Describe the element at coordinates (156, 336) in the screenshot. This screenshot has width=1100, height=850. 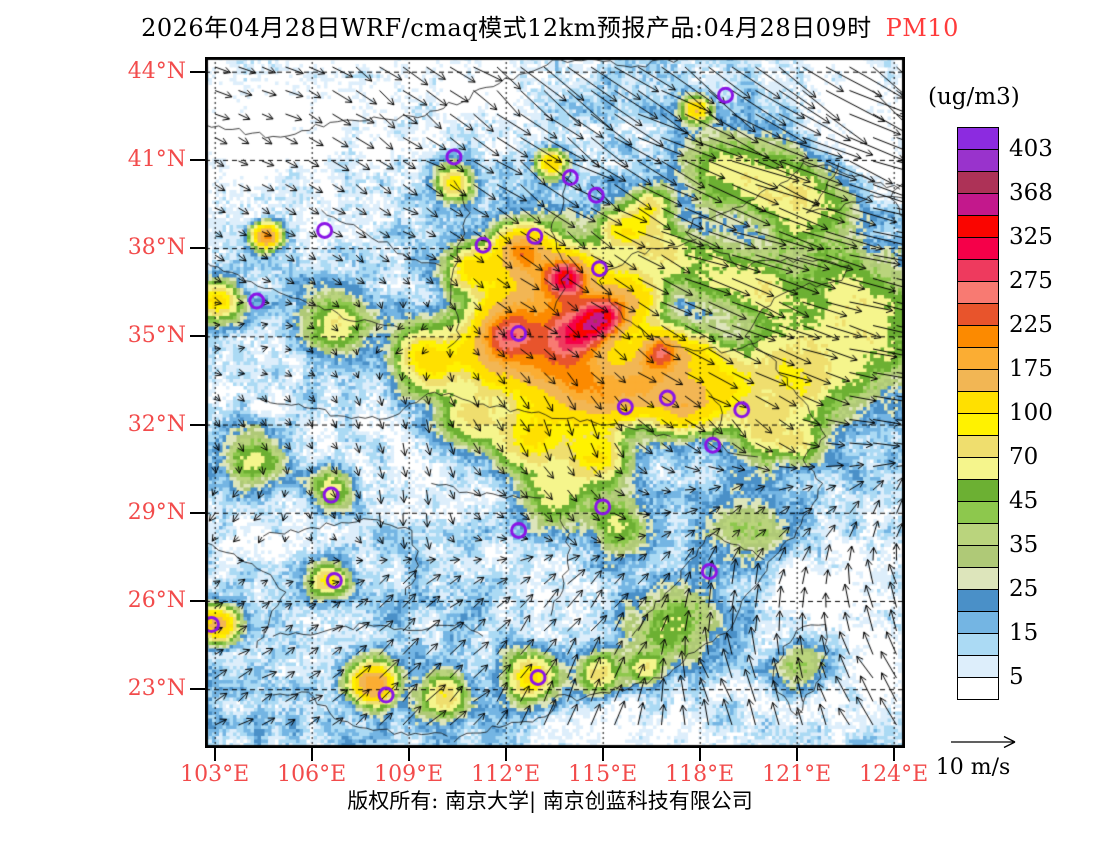
I see `lat-label: 35°N` at that location.